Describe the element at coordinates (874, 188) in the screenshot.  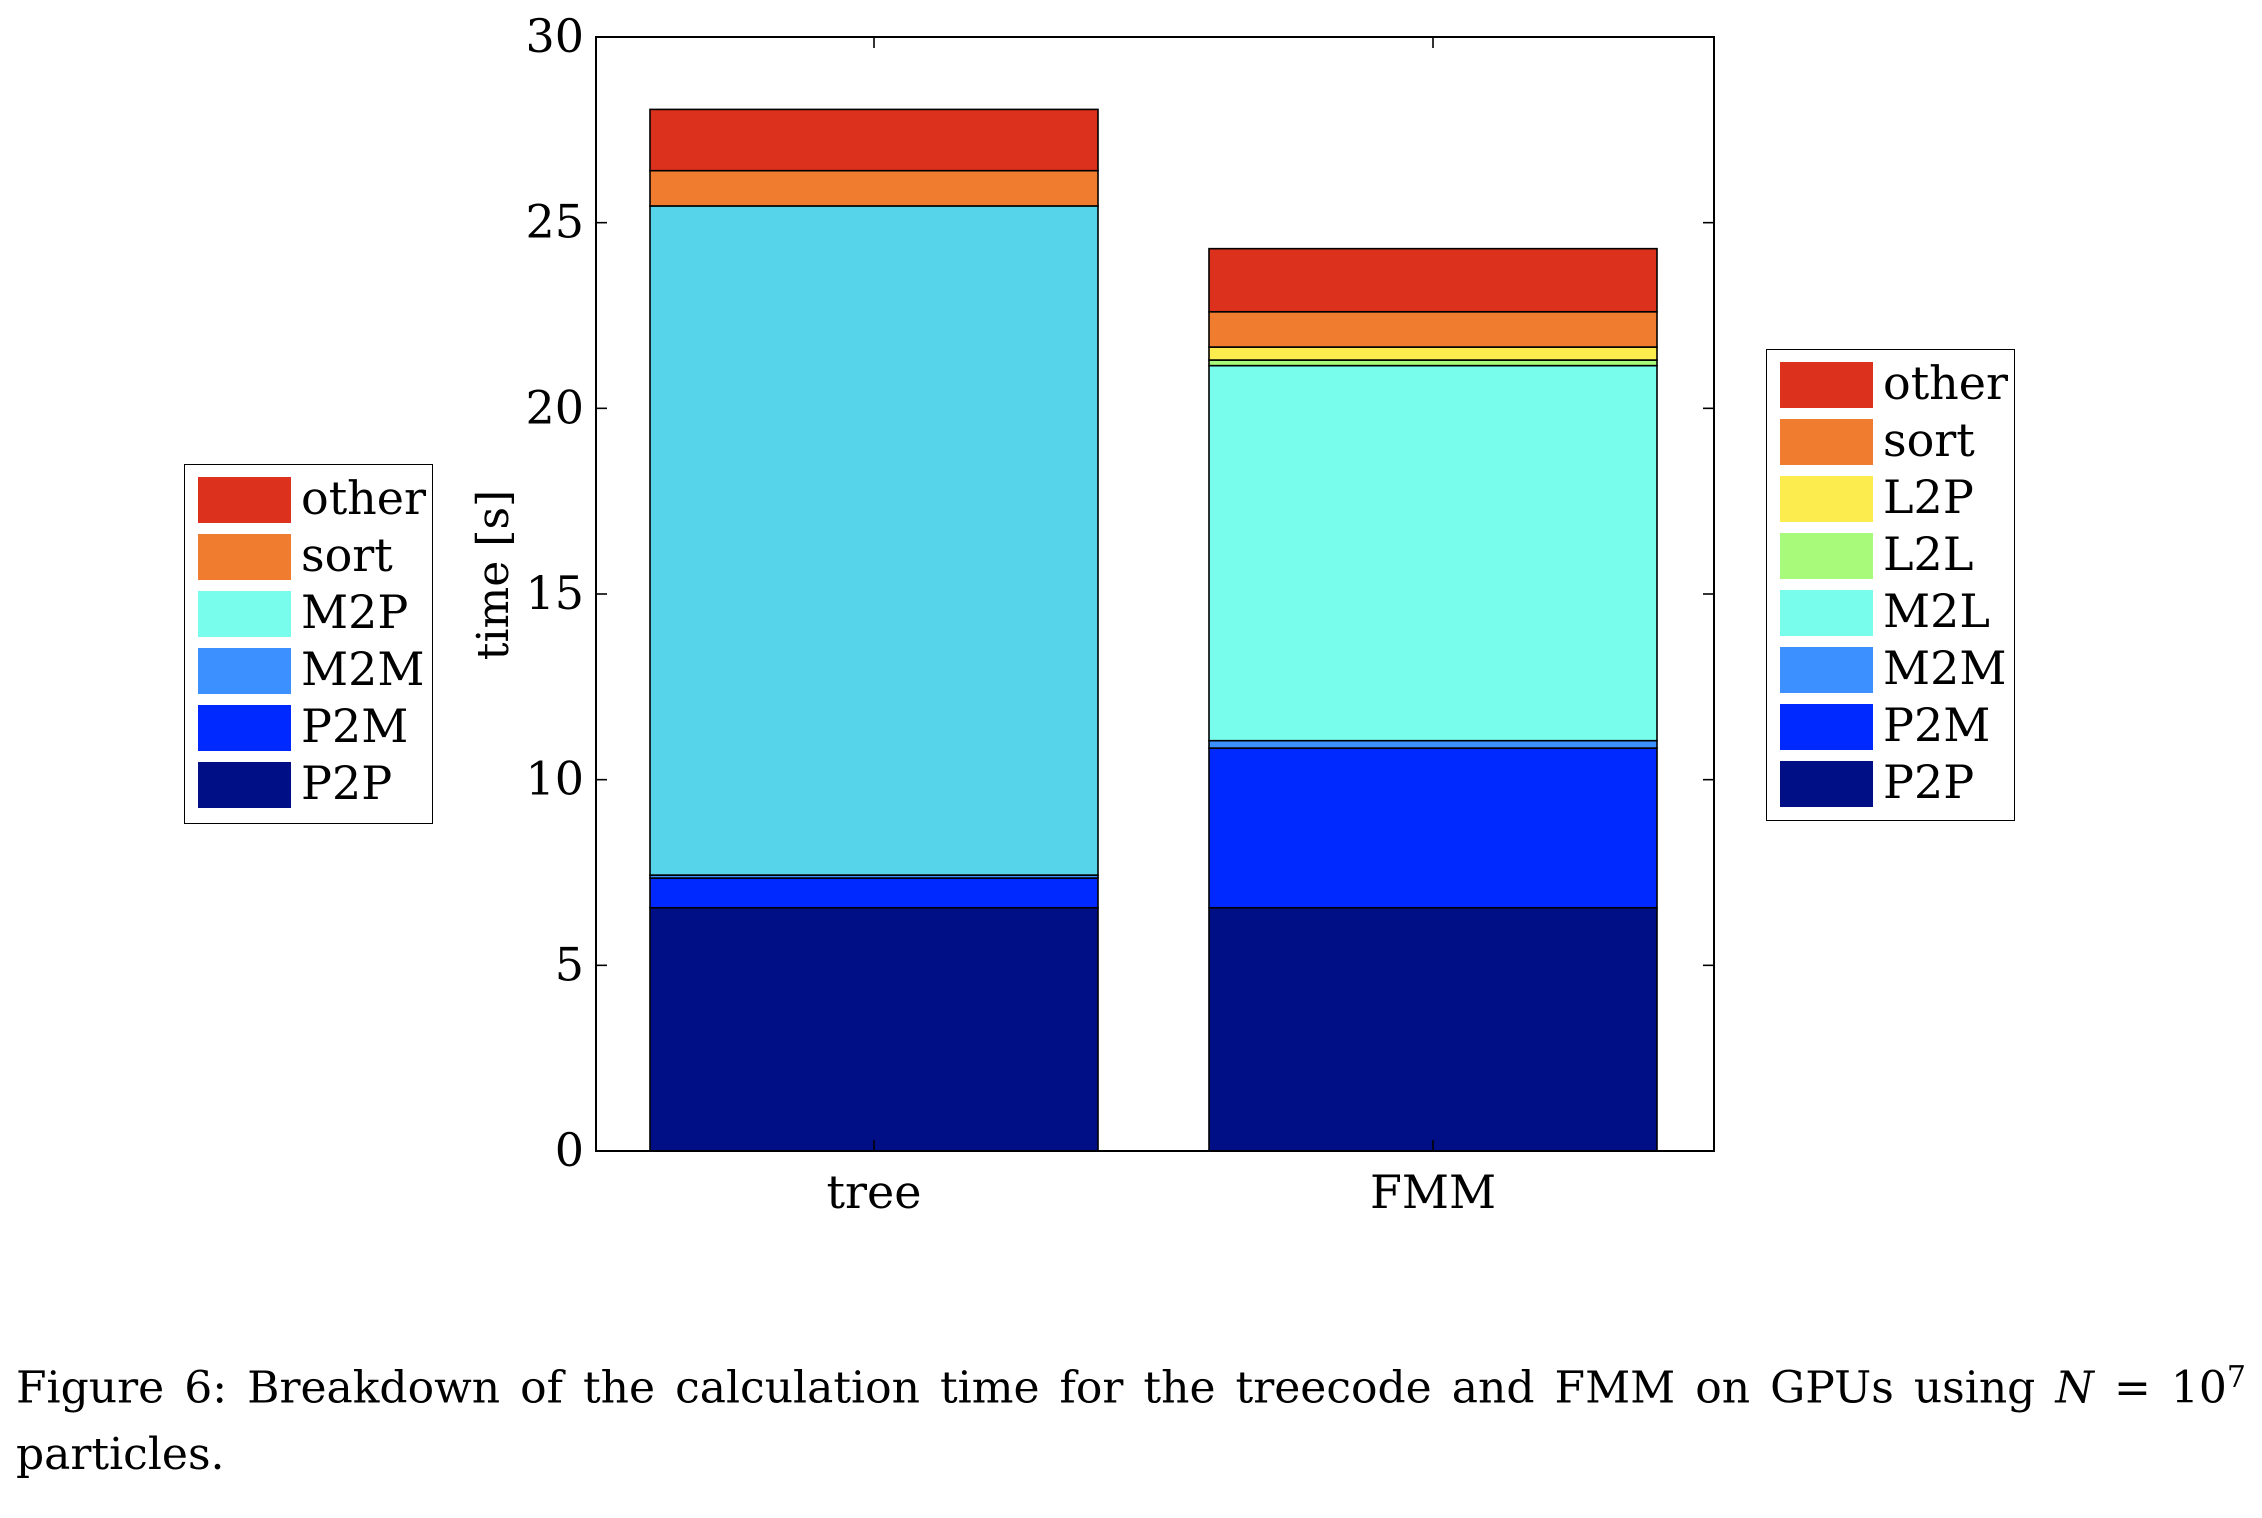
I see `bar-segment-tree-sort` at that location.